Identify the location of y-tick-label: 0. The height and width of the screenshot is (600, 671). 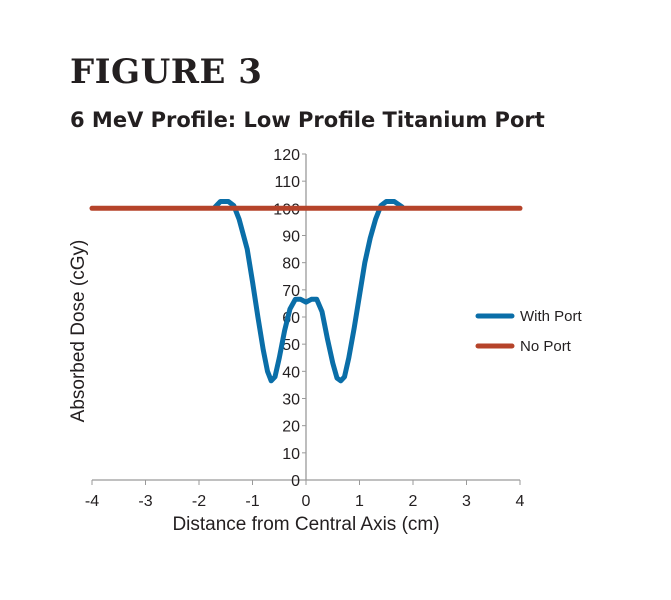
(295, 481).